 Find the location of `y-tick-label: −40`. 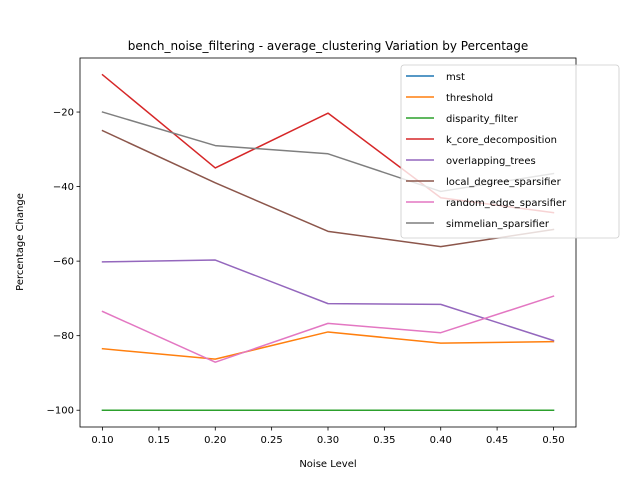

y-tick-label: −40 is located at coordinates (63, 187).